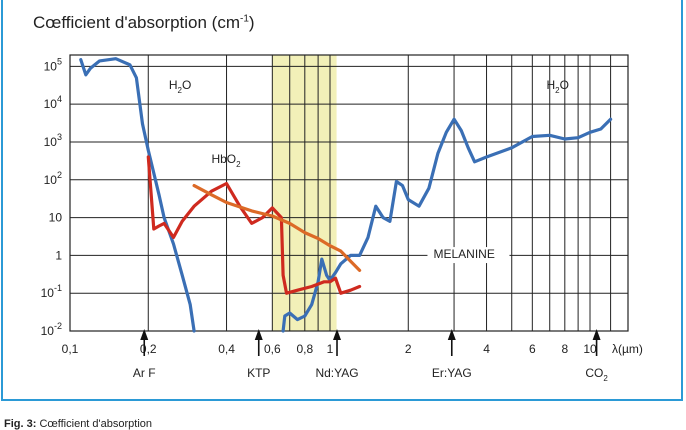 This screenshot has width=686, height=430. I want to click on x-tick-label: 0,2, so click(148, 349).